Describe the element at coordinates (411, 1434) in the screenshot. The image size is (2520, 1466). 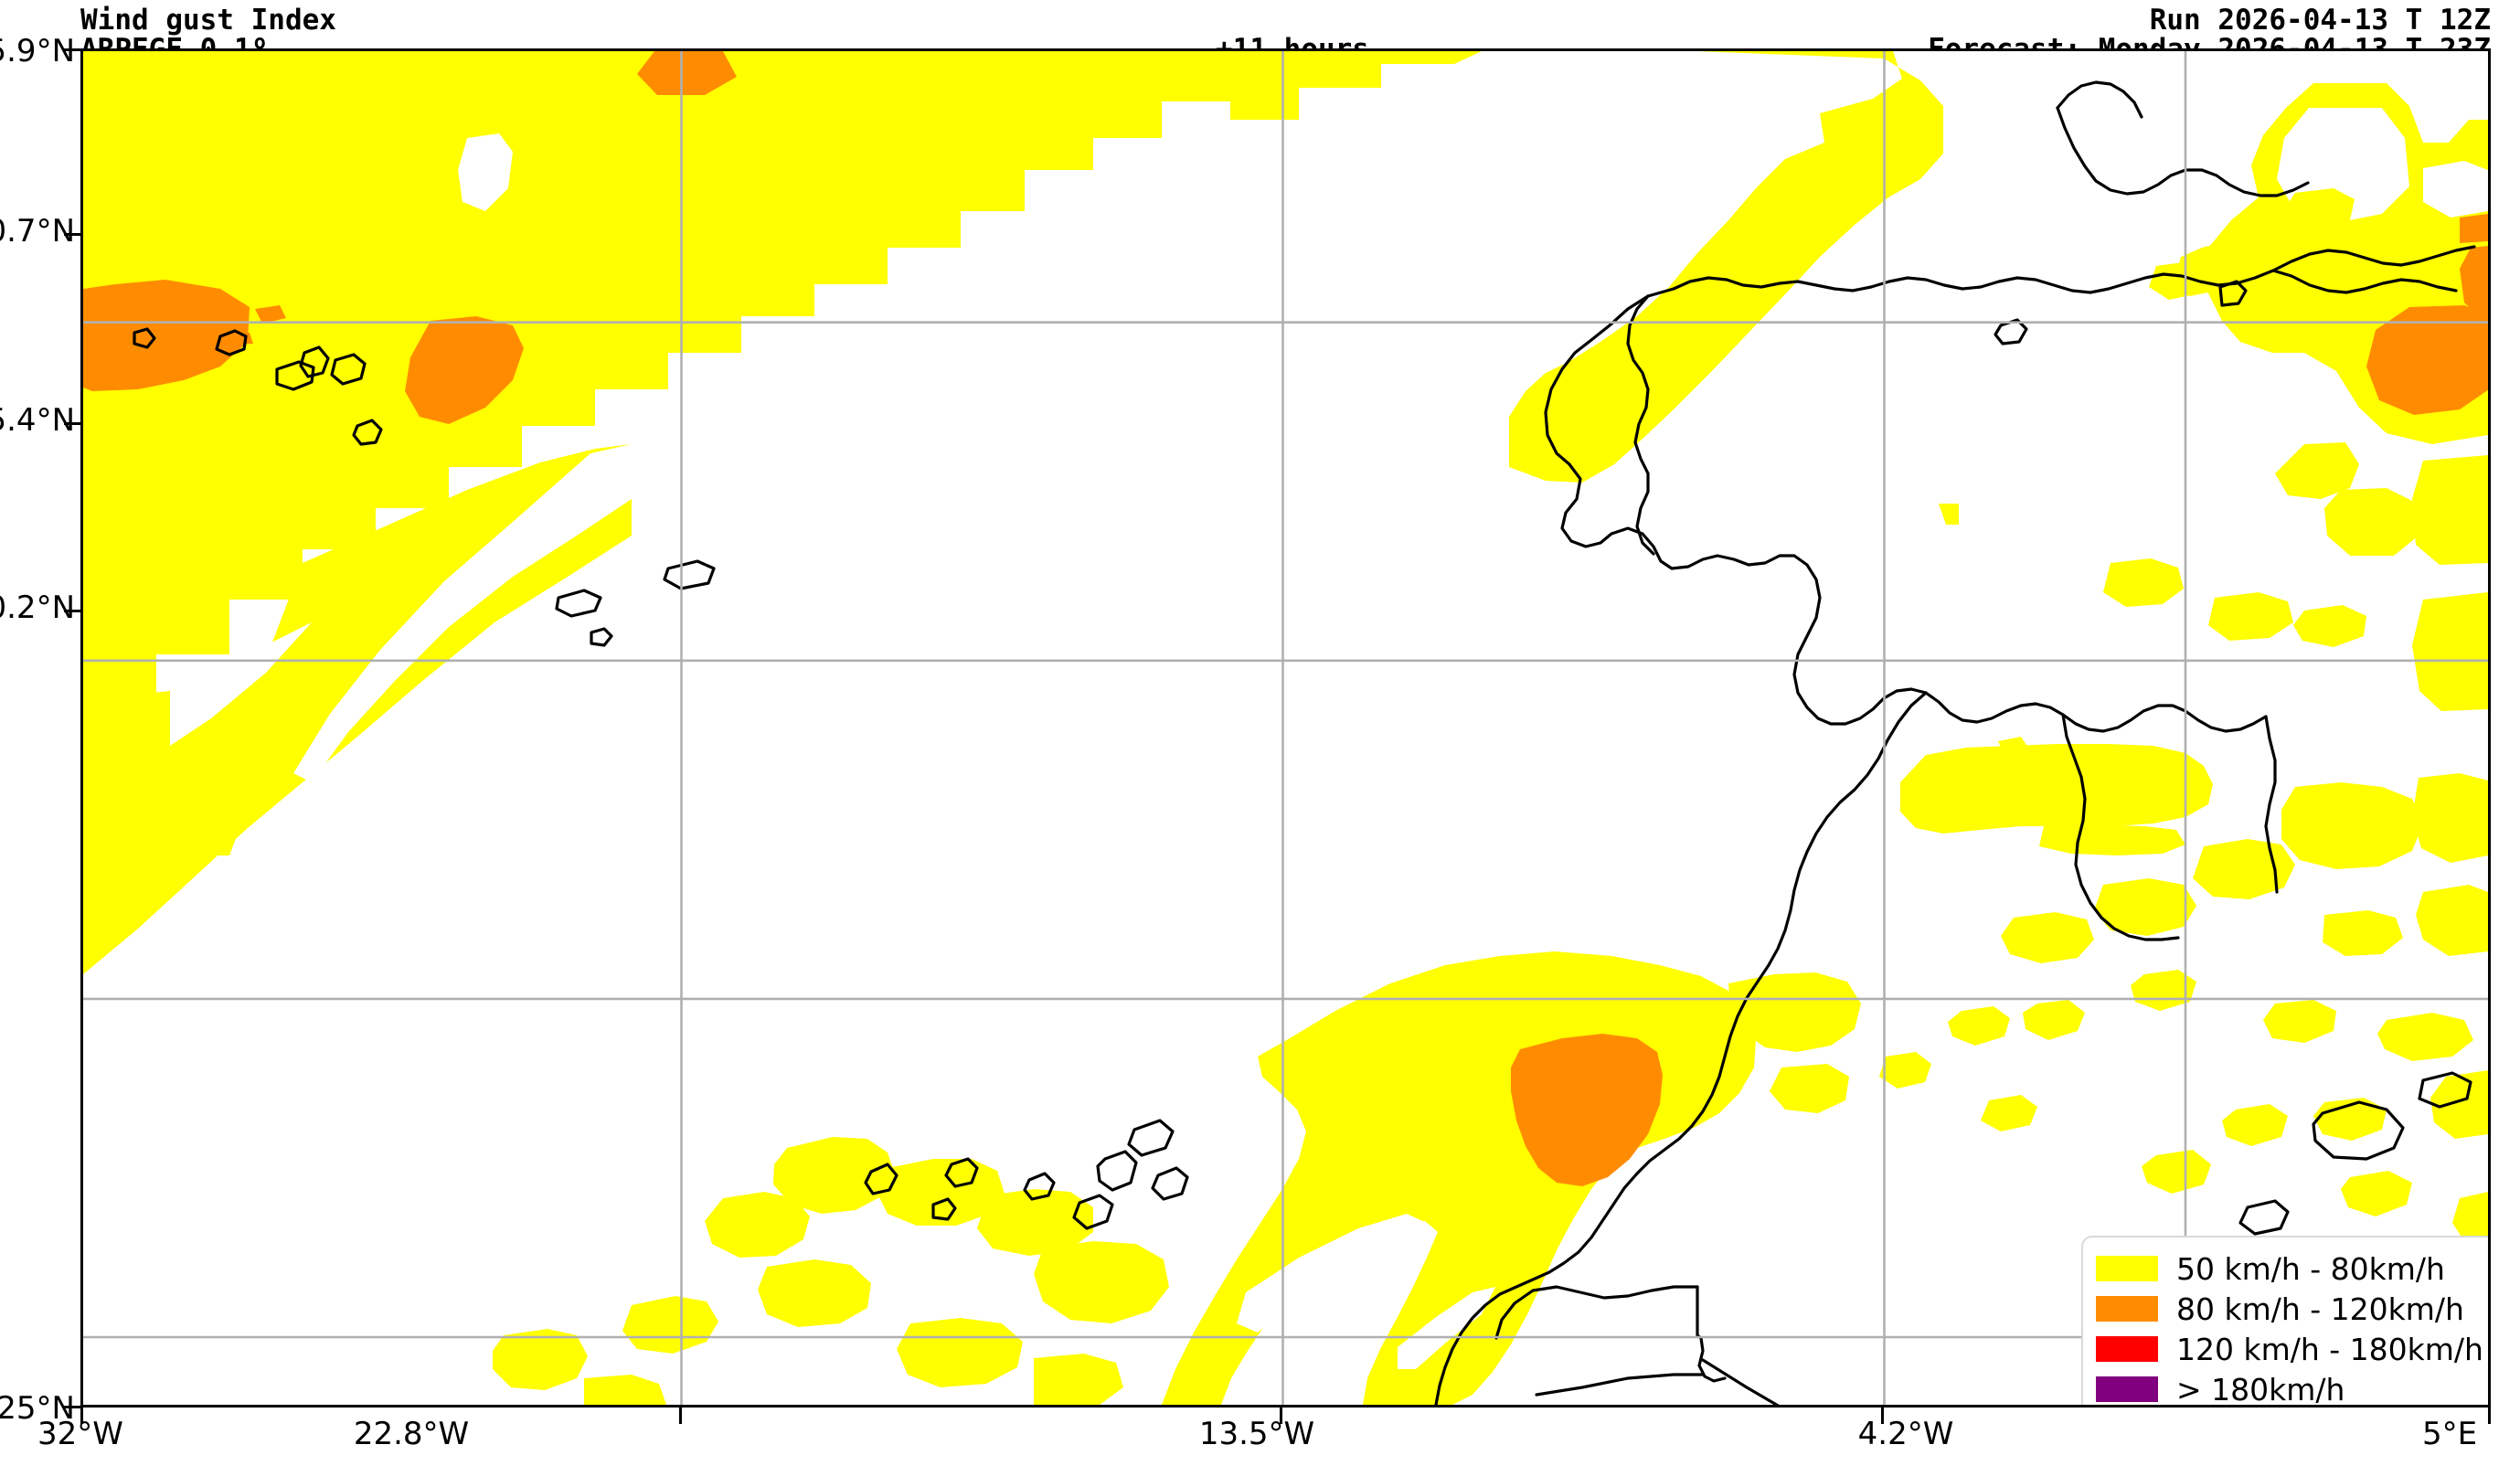
I see `x-tick-label-228w: 22.8°W` at that location.